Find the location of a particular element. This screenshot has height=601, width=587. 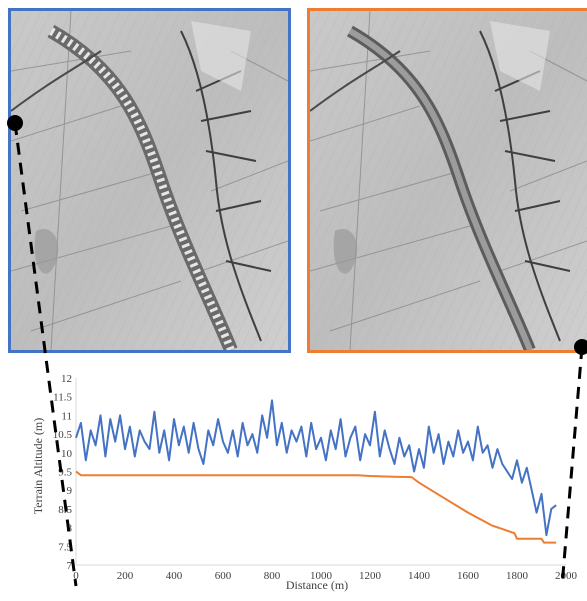

y-tick-label: 9.5 is located at coordinates (65, 473).